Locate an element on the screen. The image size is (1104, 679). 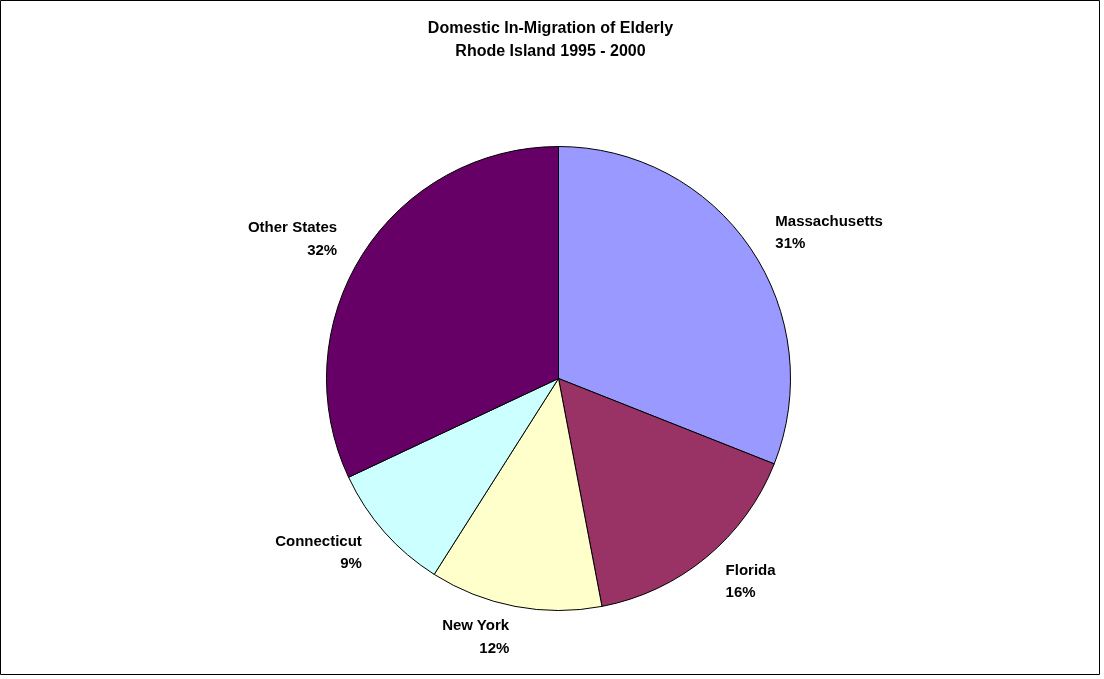
data-label: 31% is located at coordinates (790, 242).